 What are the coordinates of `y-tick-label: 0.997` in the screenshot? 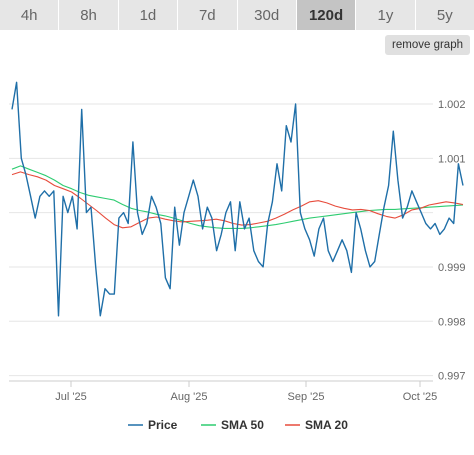 It's located at (452, 377).